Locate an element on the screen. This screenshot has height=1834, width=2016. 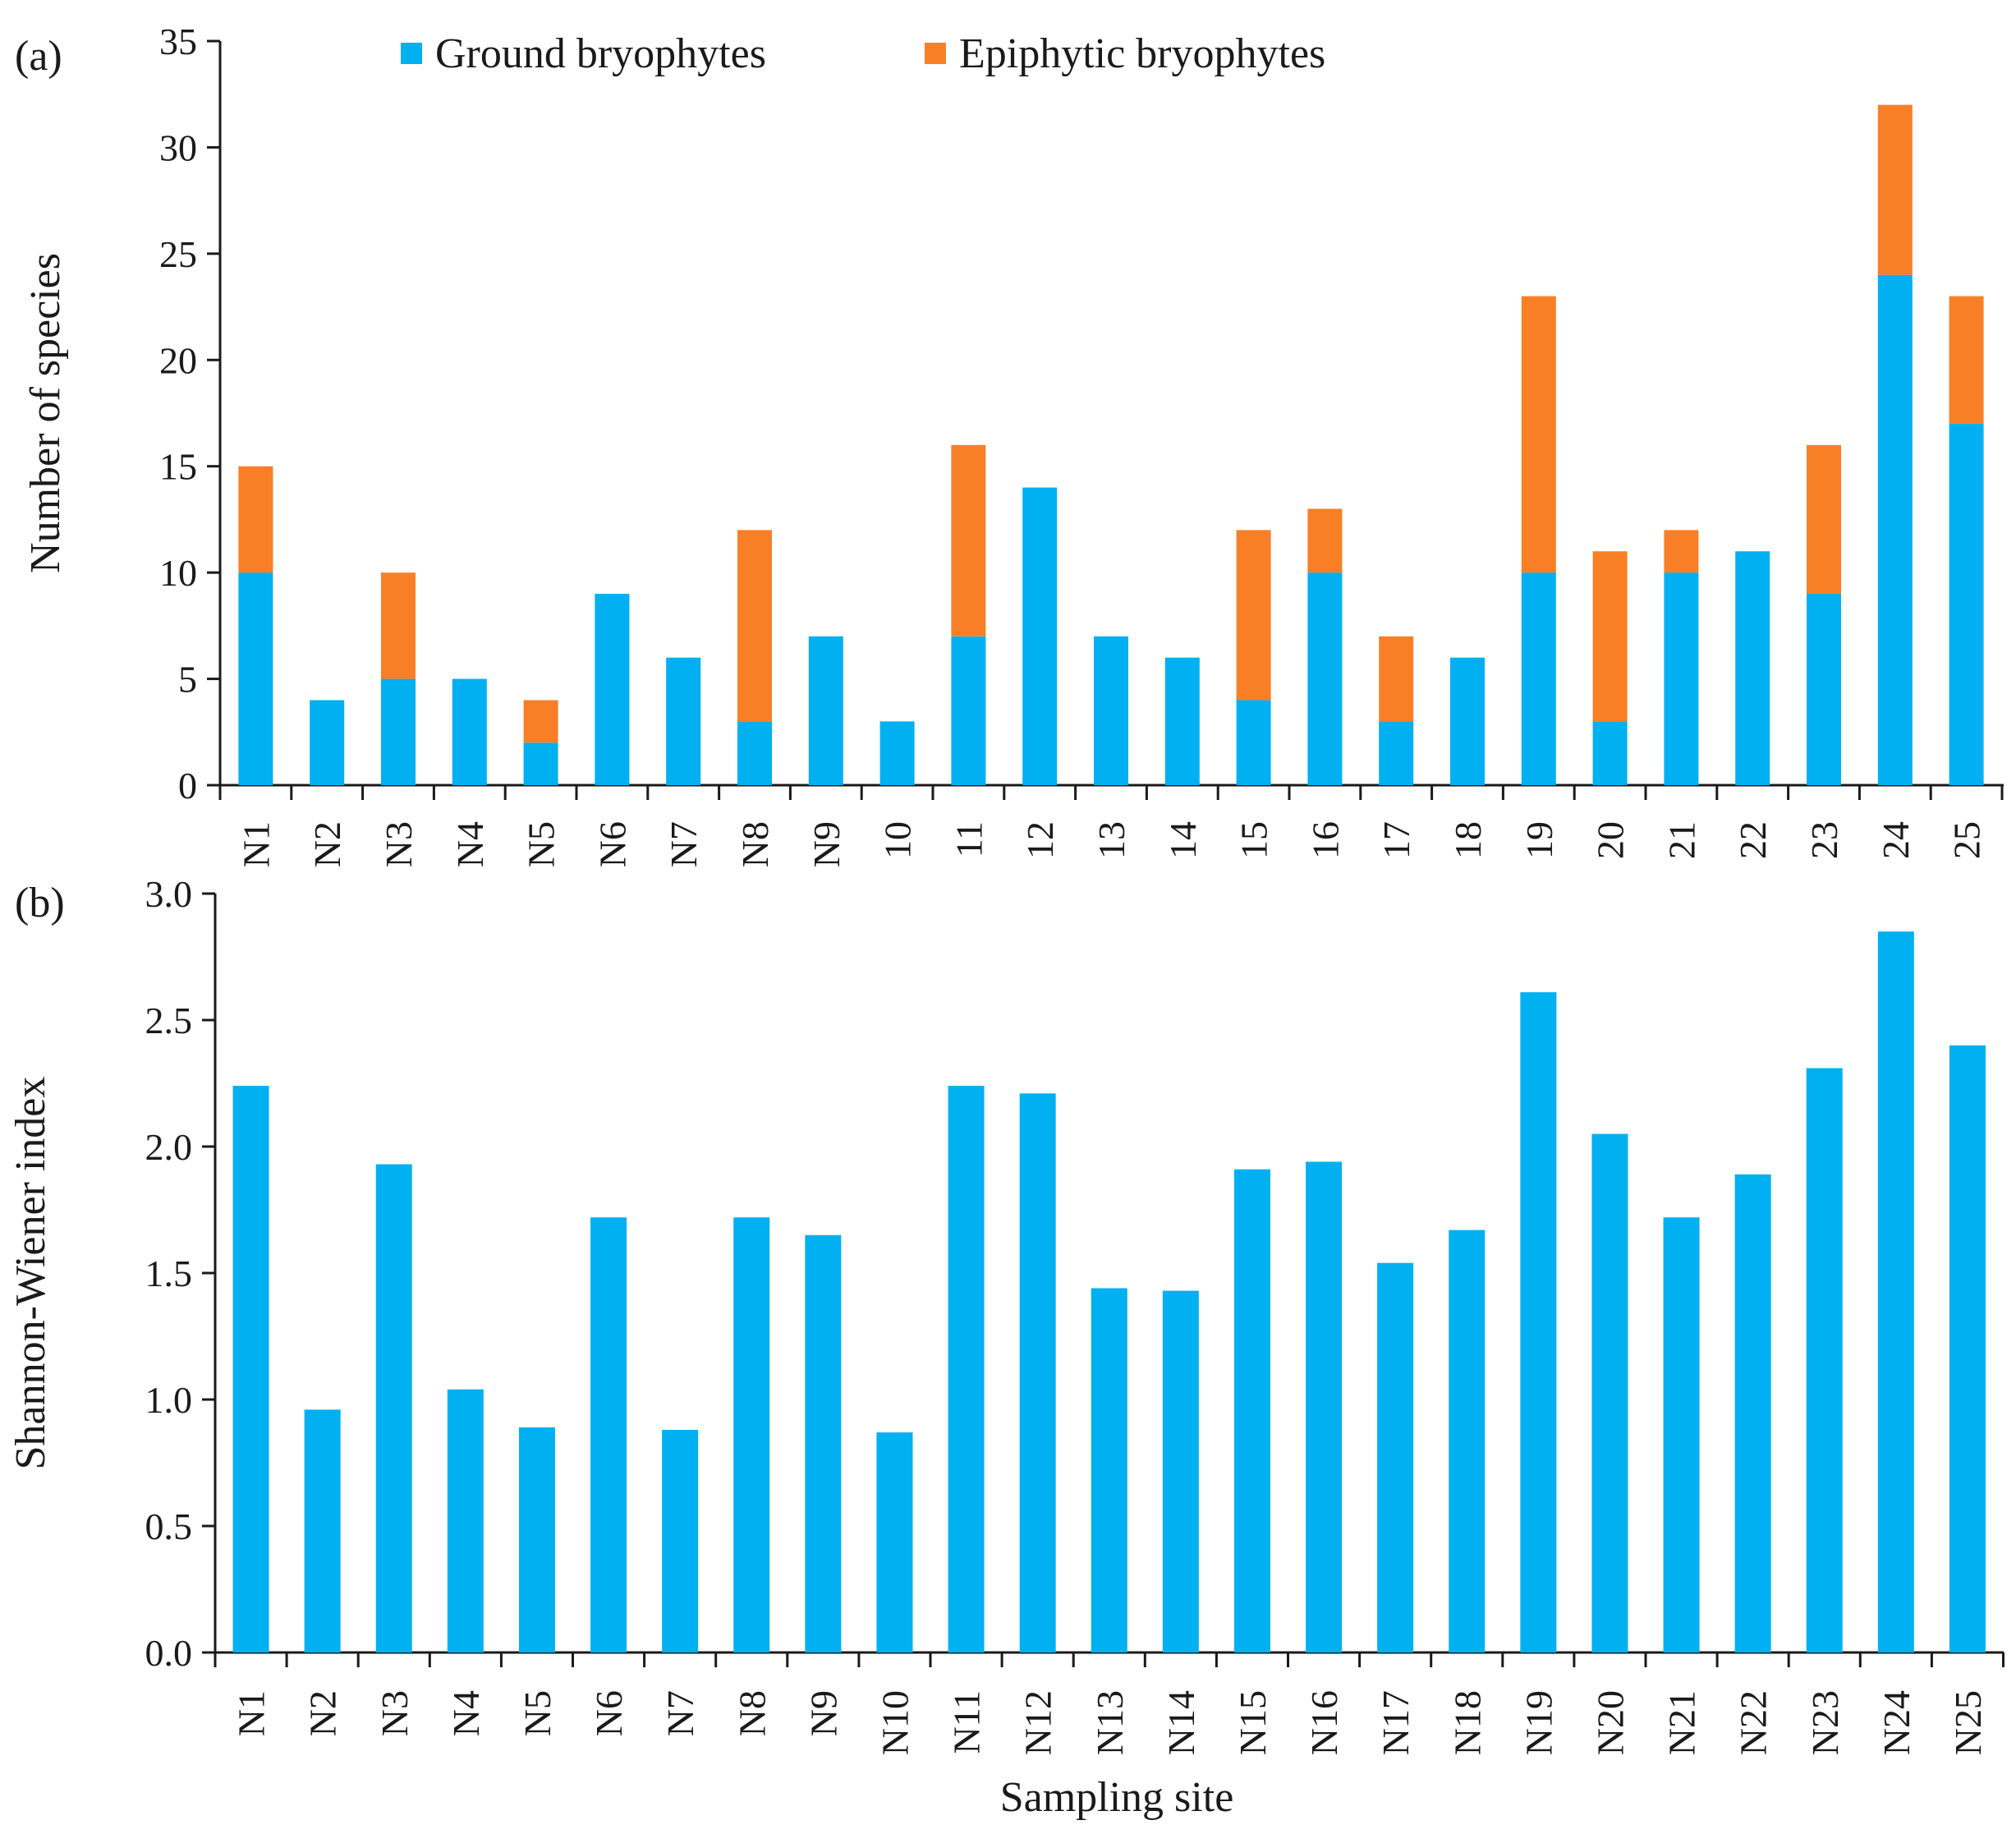
y-tick-label: 2.5 is located at coordinates (169, 1020).